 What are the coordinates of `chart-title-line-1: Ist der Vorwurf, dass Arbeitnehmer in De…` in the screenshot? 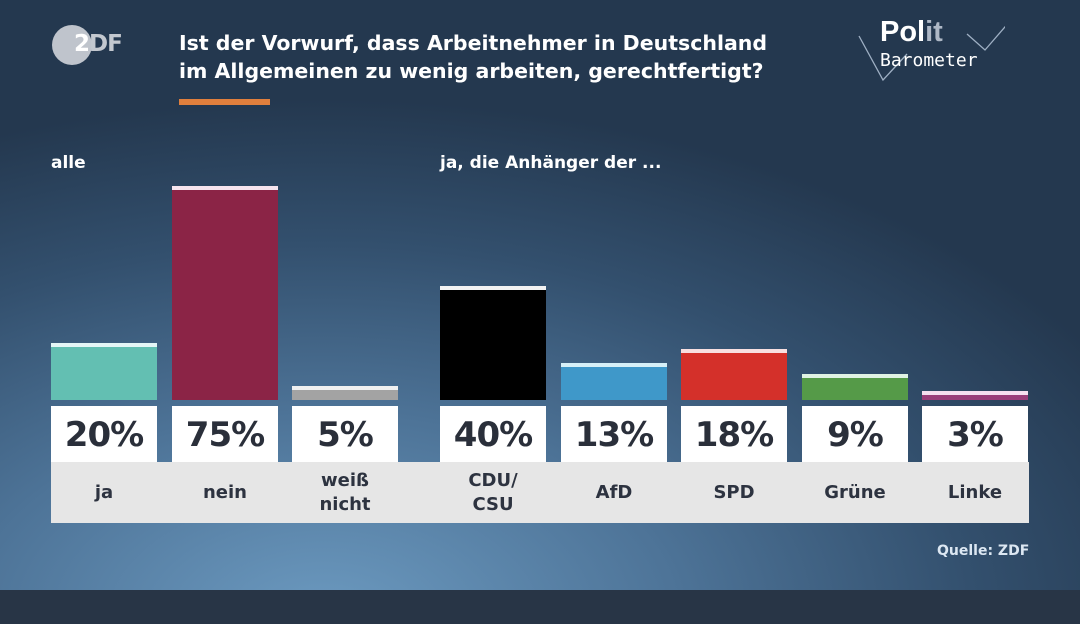 It's located at (473, 43).